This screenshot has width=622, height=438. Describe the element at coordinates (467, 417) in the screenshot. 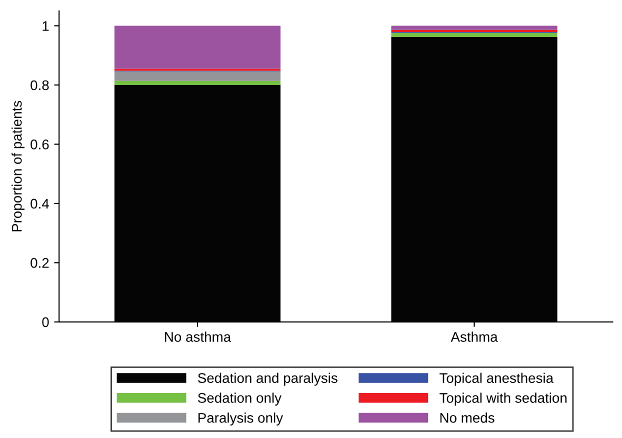

I see `legend-label: No meds` at that location.